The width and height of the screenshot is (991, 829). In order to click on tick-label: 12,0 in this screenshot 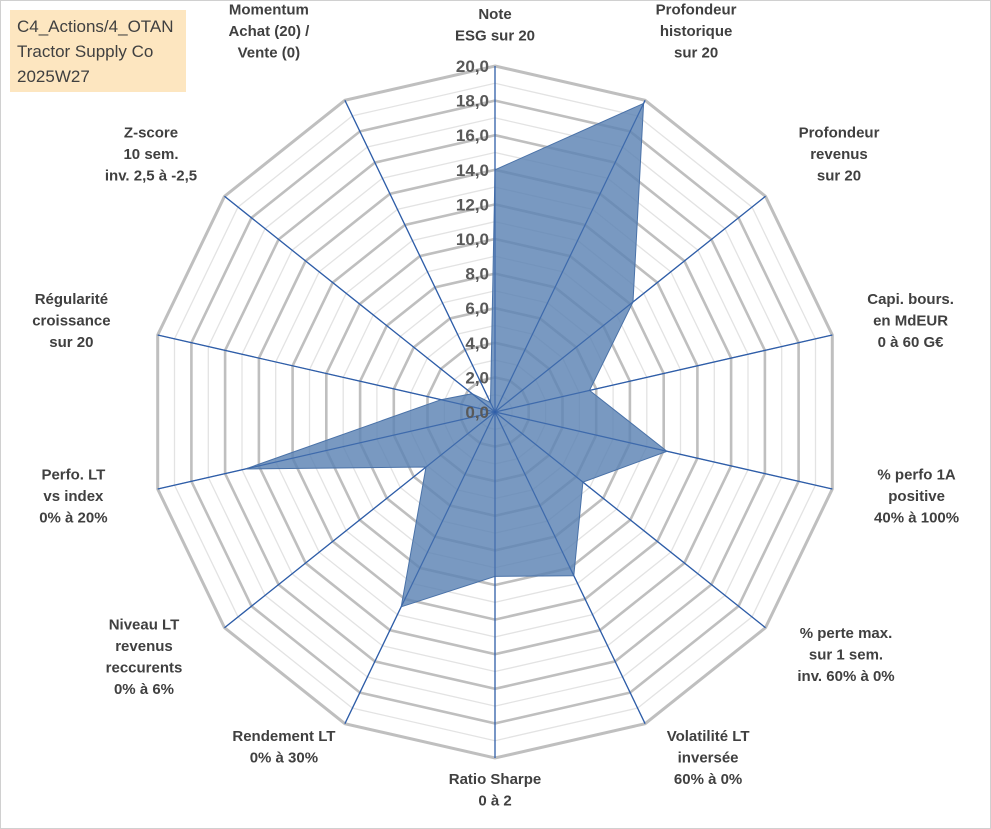, I will do `click(472, 204)`.